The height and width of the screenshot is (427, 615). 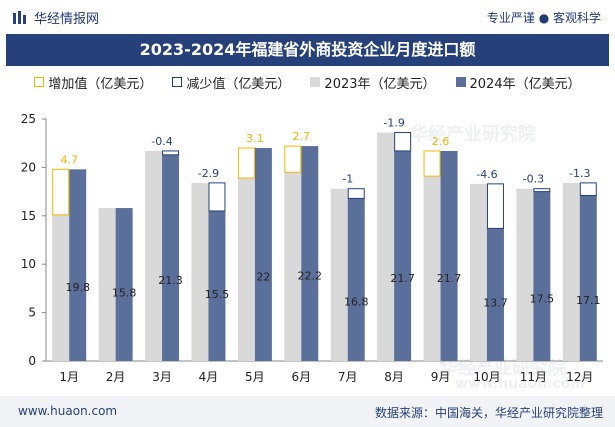 I want to click on x-tick-label: 2月, so click(x=116, y=377).